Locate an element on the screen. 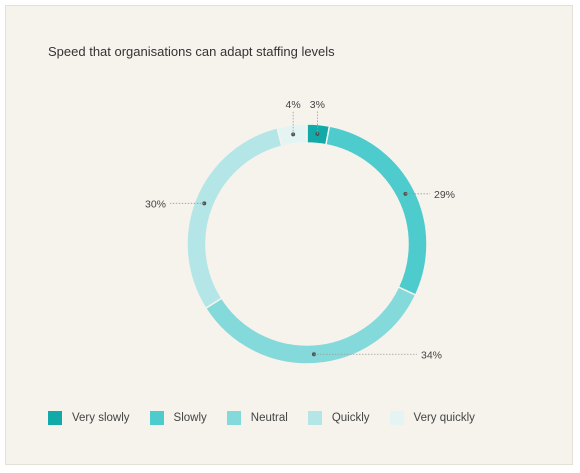 This screenshot has width=580, height=473. legend-label: Neutral is located at coordinates (269, 418).